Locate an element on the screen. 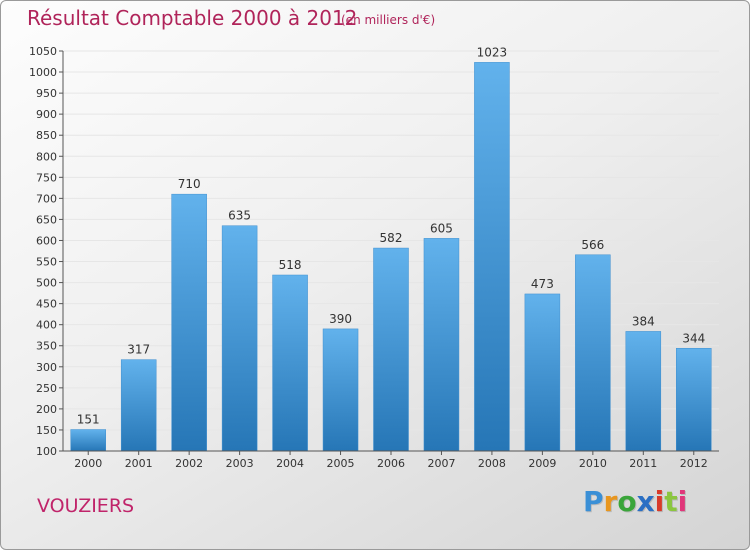 Image resolution: width=750 pixels, height=550 pixels. data-label-2002: 710 is located at coordinates (189, 184).